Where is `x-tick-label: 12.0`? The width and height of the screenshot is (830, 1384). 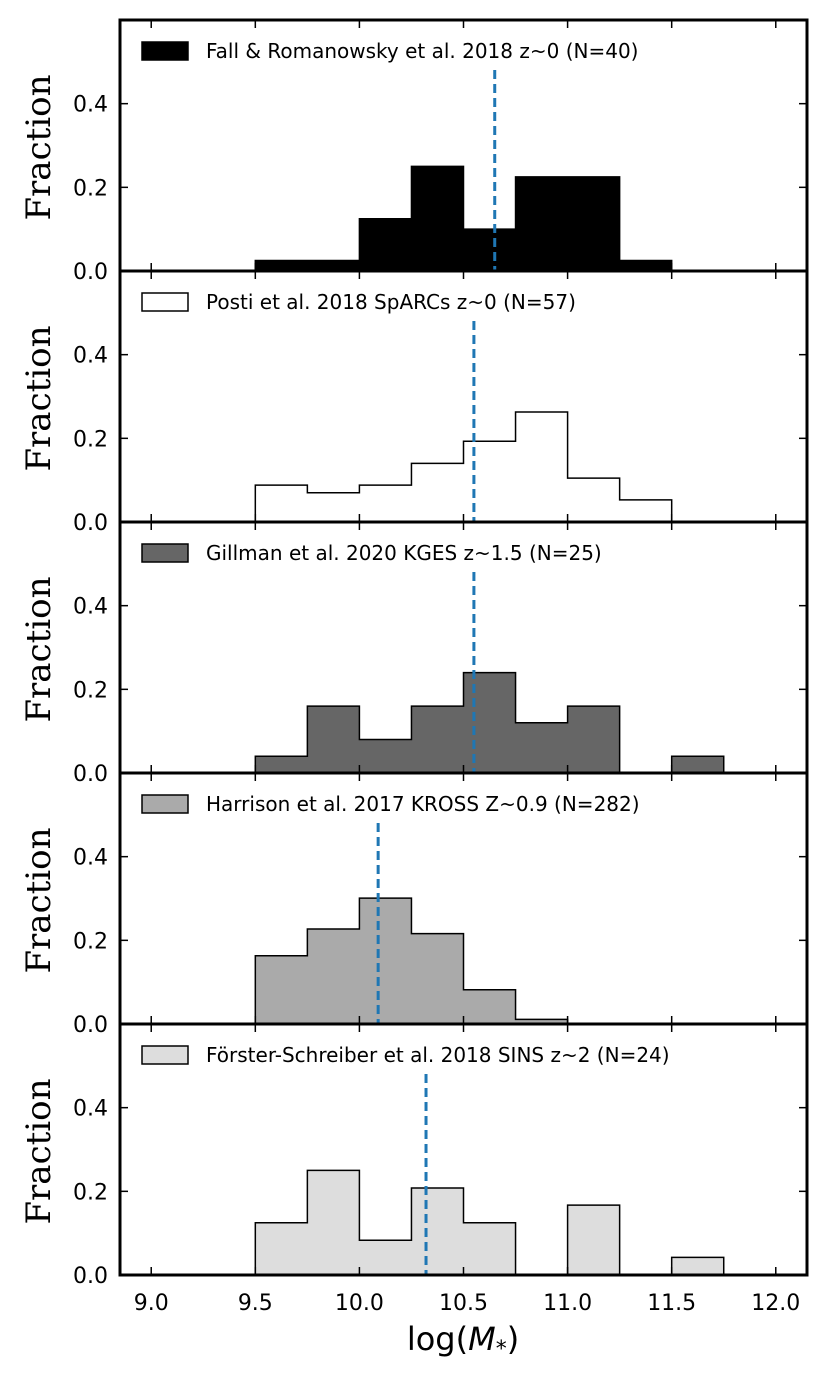
x-tick-label: 12.0 is located at coordinates (775, 1303).